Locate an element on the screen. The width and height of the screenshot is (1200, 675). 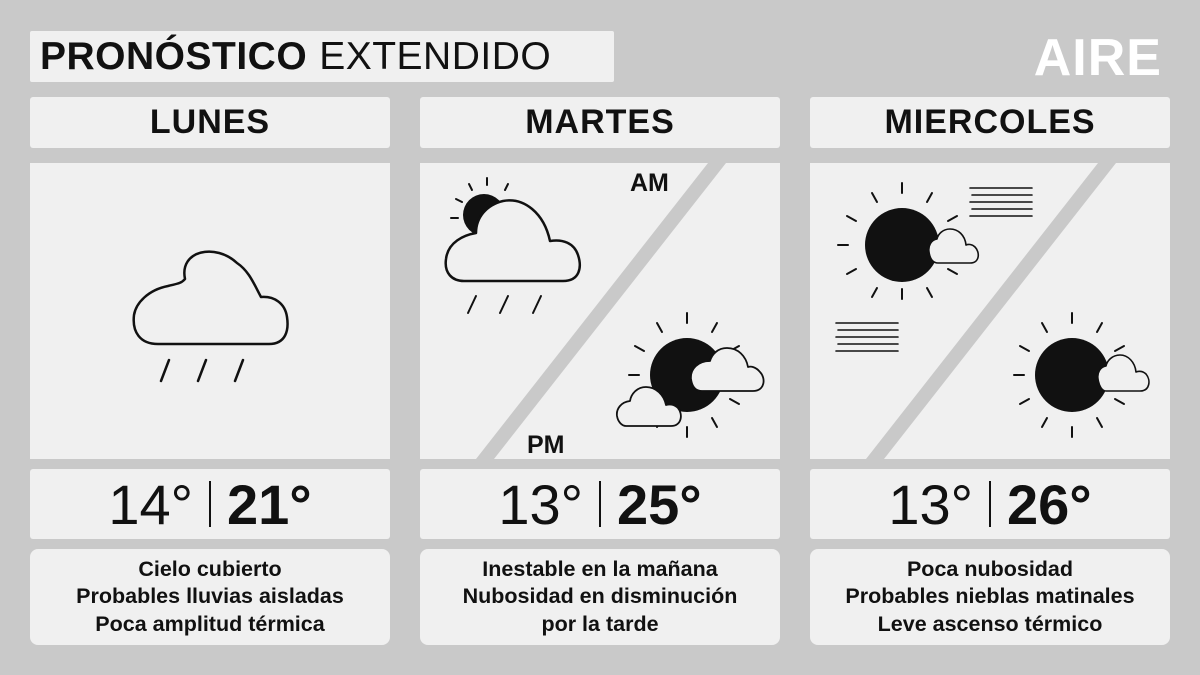
day-header: MARTES is located at coordinates (600, 122).